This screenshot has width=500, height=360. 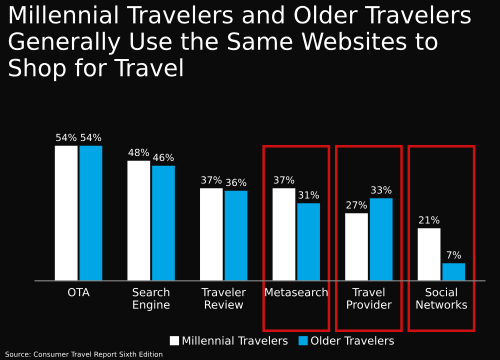 I want to click on legend-label: Older Travelers, so click(x=352, y=340).